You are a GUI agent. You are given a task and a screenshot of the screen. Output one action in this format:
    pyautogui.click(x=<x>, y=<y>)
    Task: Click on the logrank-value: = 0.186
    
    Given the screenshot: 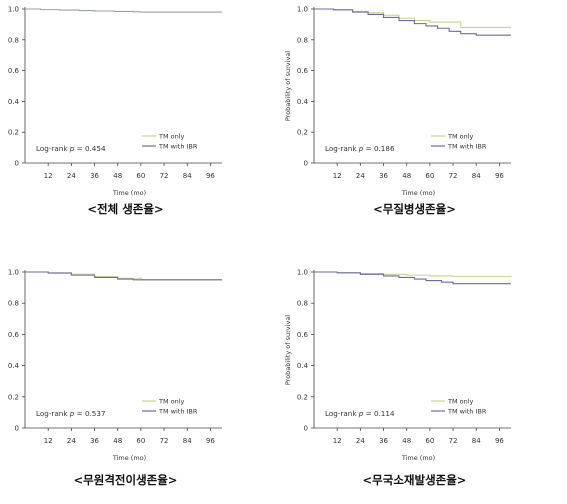 What is the action you would take?
    pyautogui.click(x=379, y=148)
    